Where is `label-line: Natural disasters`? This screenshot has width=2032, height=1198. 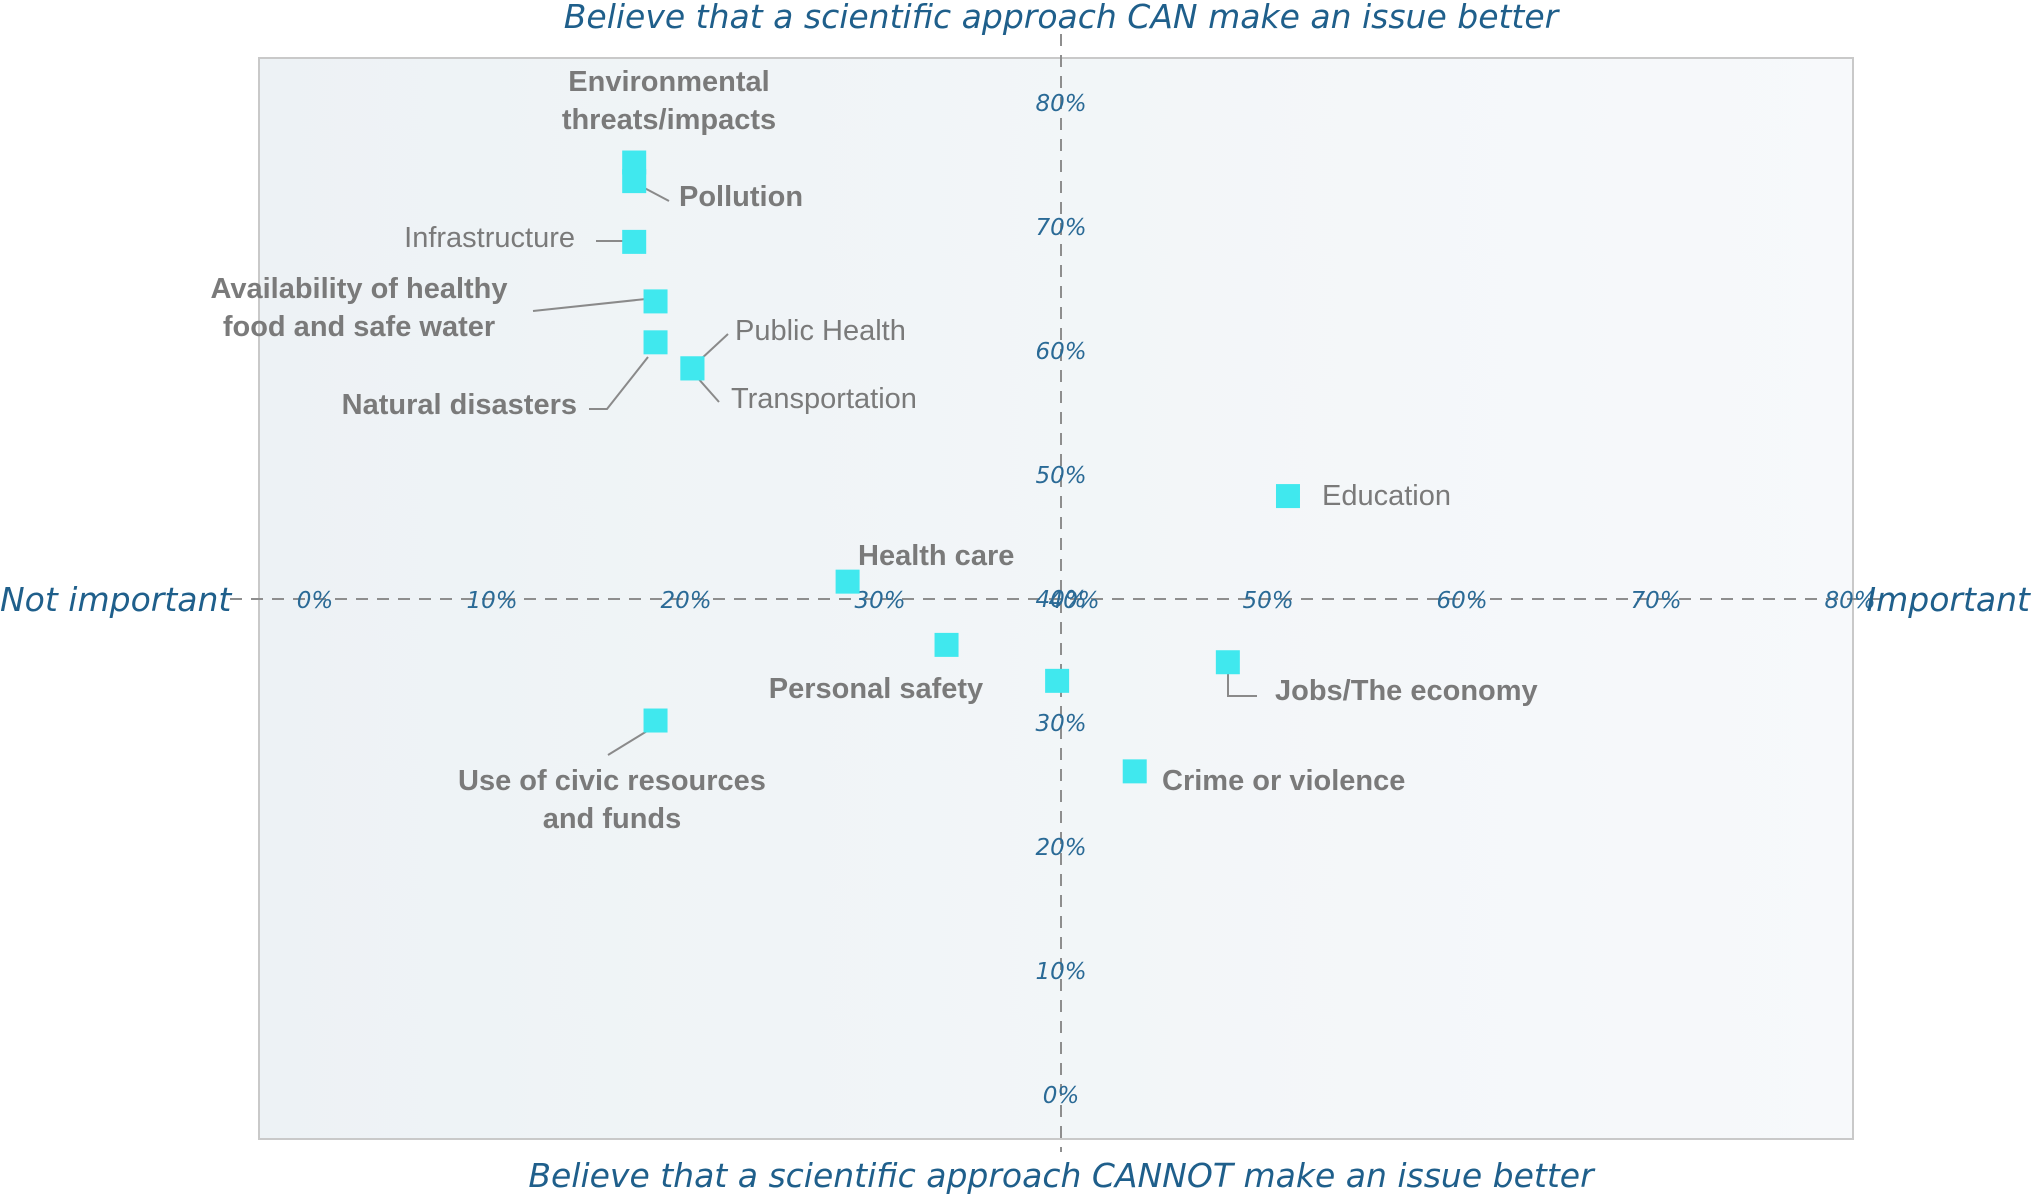 label-line: Natural disasters is located at coordinates (459, 405).